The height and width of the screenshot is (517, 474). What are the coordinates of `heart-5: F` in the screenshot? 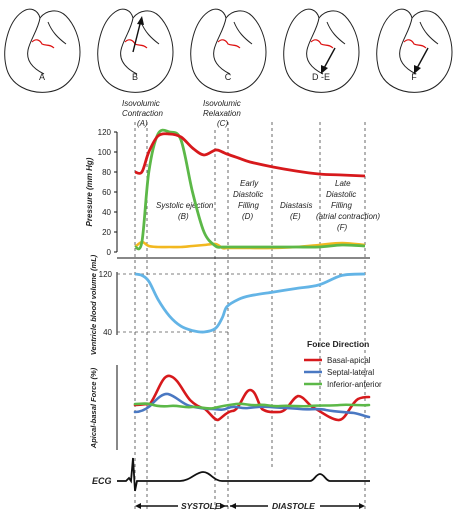 It's located at (414, 50).